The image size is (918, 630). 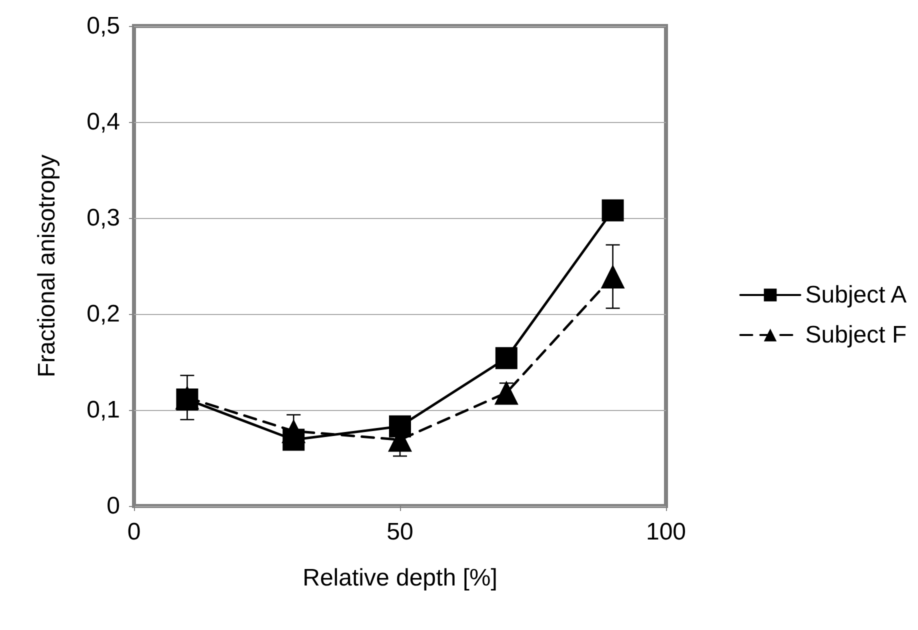 What do you see at coordinates (134, 532) in the screenshot?
I see `x-tick-label: 0` at bounding box center [134, 532].